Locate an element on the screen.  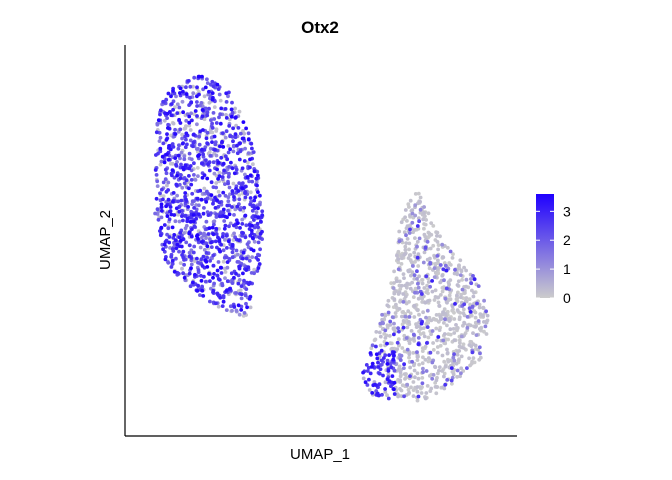
legend-tick-label: 1 is located at coordinates (567, 269).